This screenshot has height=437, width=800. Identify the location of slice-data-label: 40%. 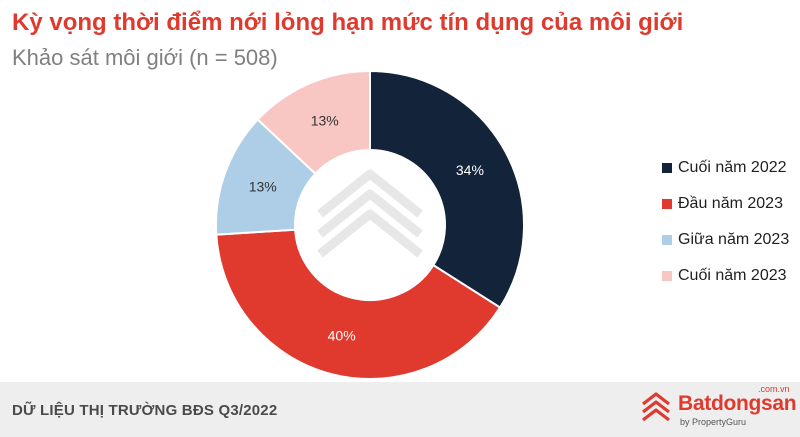
(342, 335).